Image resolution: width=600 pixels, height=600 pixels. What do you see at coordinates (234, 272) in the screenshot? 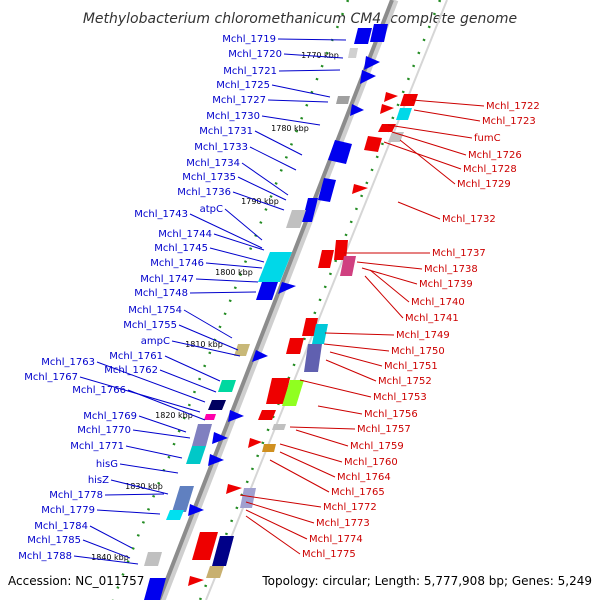
I see `ruler-label: 1800 kbp` at bounding box center [234, 272].